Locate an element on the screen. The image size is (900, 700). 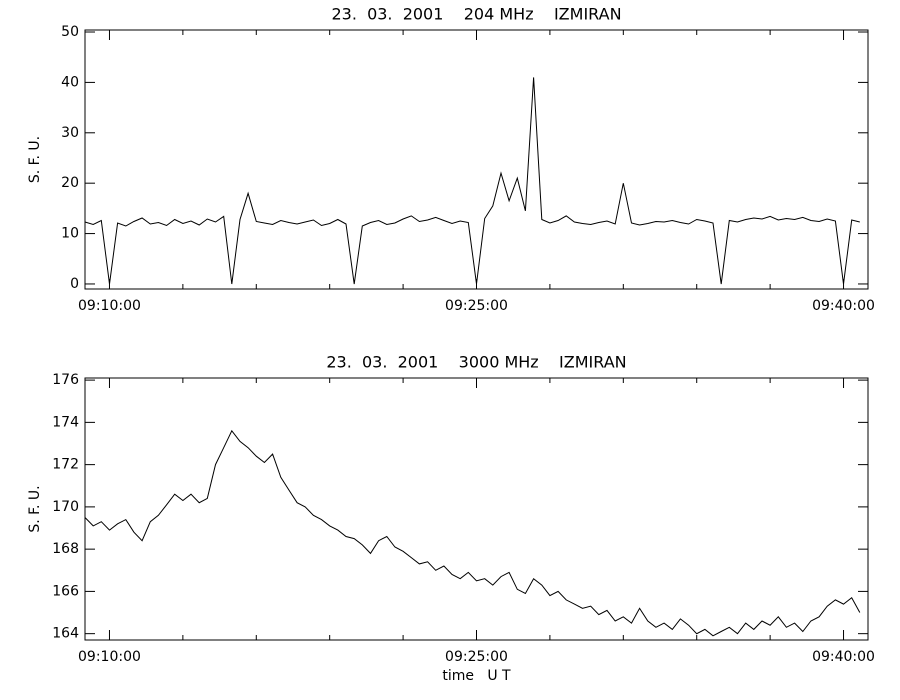
y-tick-label: 50 is located at coordinates (70, 32).